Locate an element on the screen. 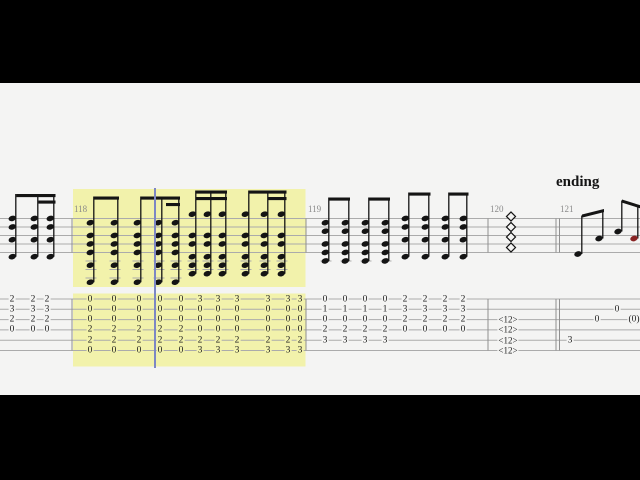 The width and height of the screenshot is (640, 480). measure-number: 119 is located at coordinates (315, 208).